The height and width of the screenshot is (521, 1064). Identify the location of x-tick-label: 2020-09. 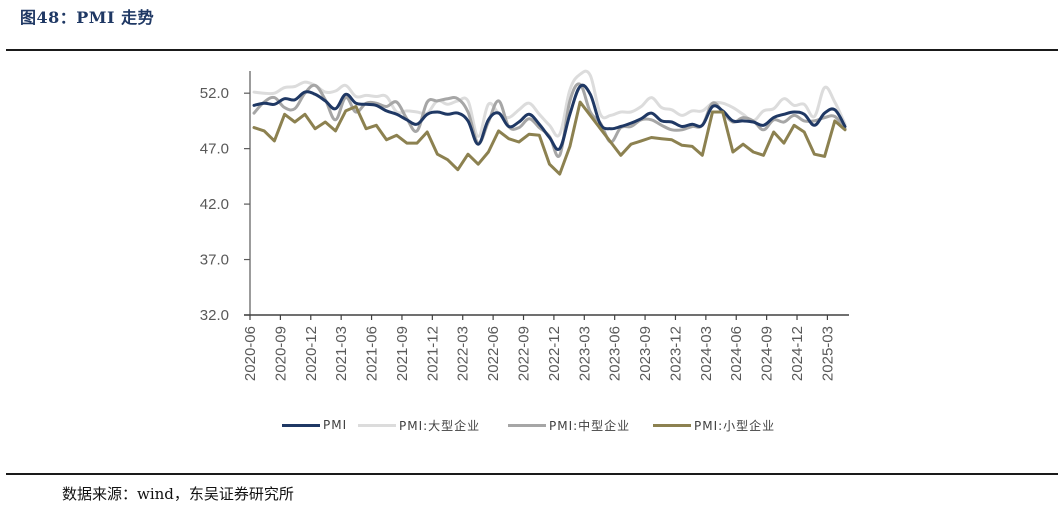
(280, 353).